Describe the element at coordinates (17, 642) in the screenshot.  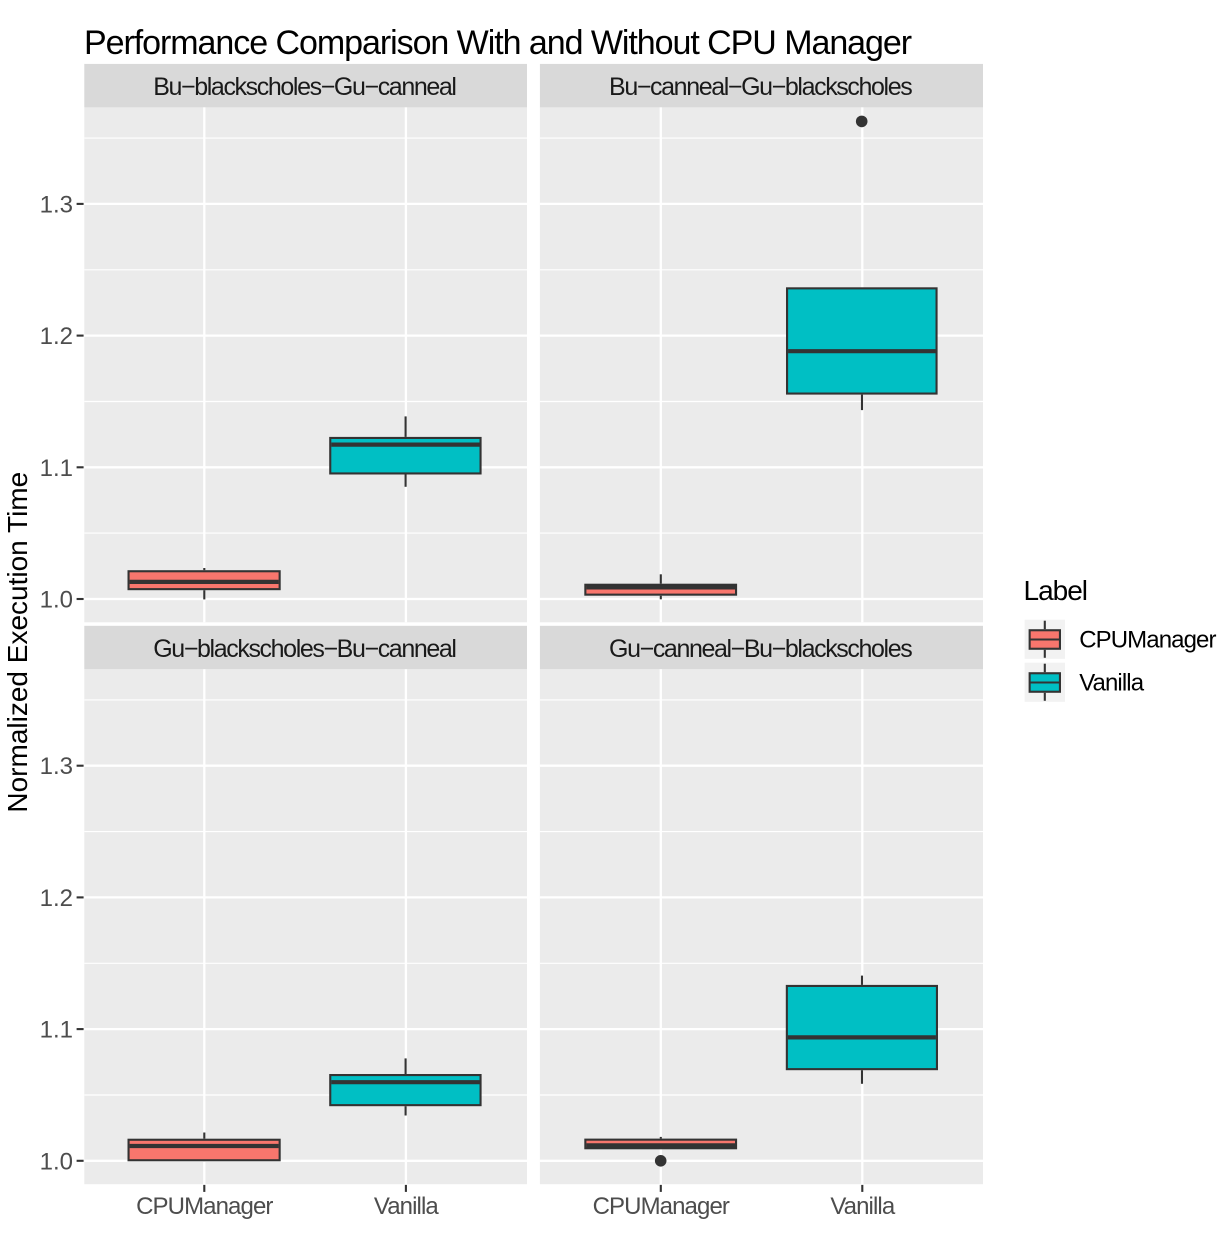
I see `svg-text: Normalized Execution Time` at that location.